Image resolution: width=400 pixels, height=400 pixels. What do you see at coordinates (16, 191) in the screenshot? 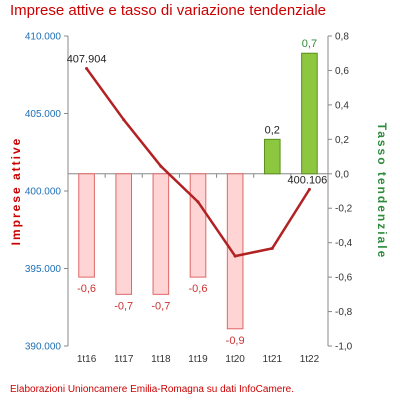
I see `left-axis-title: Imprese attive` at bounding box center [16, 191].